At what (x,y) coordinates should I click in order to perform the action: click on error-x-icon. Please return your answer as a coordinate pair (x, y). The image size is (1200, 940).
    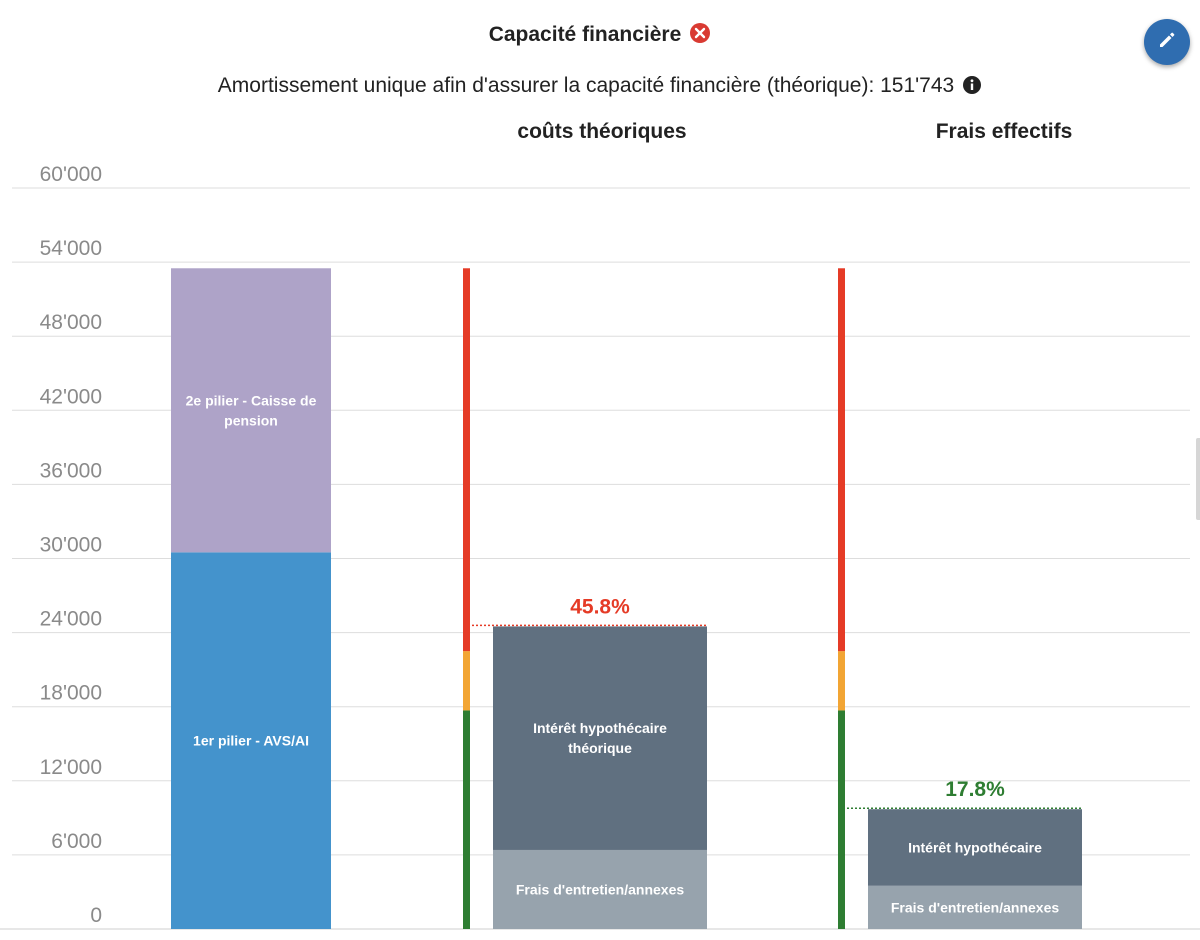
    Looking at the image, I should click on (700, 36).